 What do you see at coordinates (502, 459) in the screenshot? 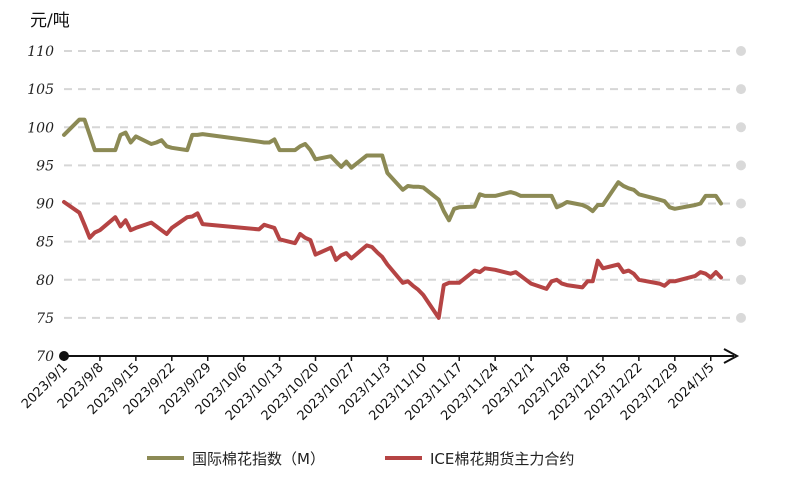
I see `legend-label-2: ICE棉花期货主力合约` at bounding box center [502, 459].